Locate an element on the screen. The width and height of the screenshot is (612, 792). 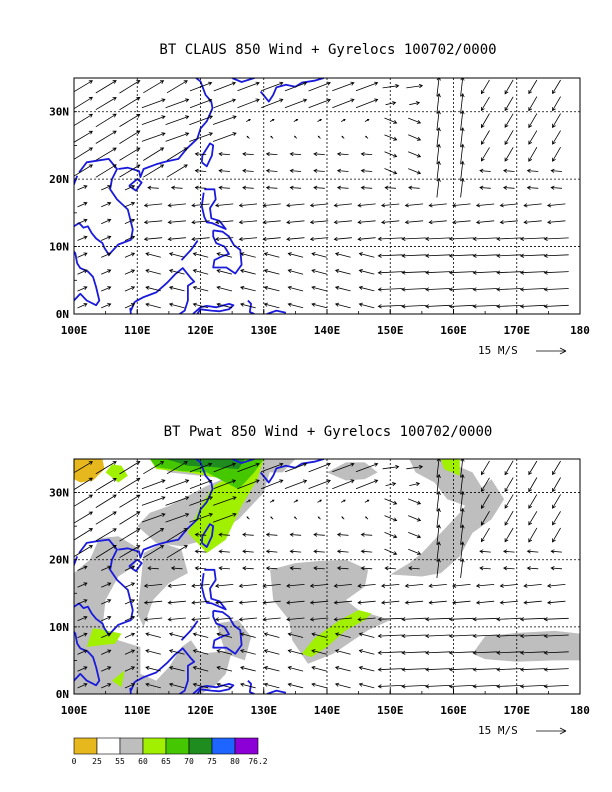
x-tick-label: 120E is located at coordinates (200, 330).